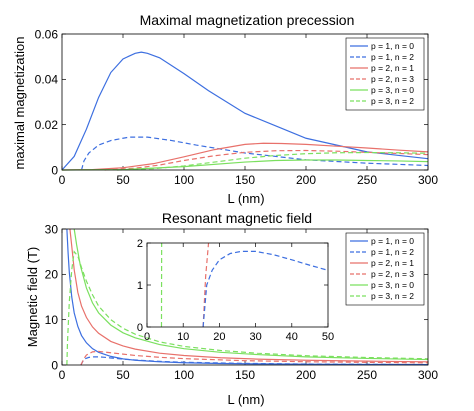 The height and width of the screenshot is (411, 474). I want to click on chart-top-x-tick-label: 200, so click(306, 180).